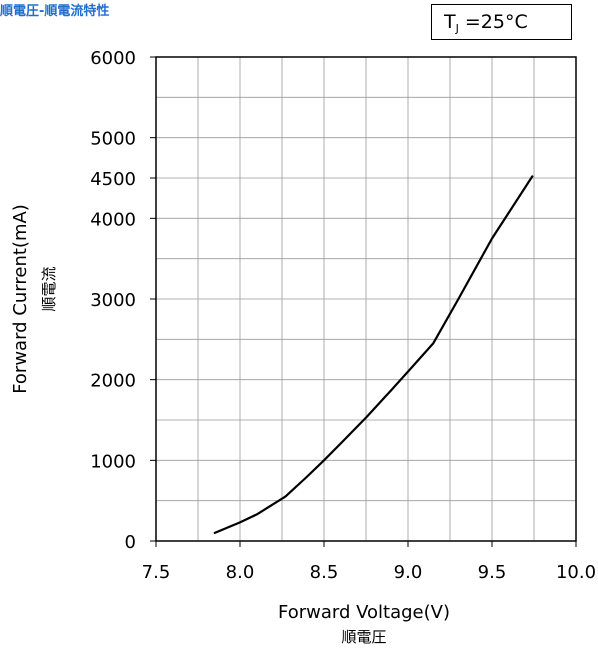 The image size is (598, 651). What do you see at coordinates (113, 381) in the screenshot?
I see `y-tick-label: 2000` at bounding box center [113, 381].